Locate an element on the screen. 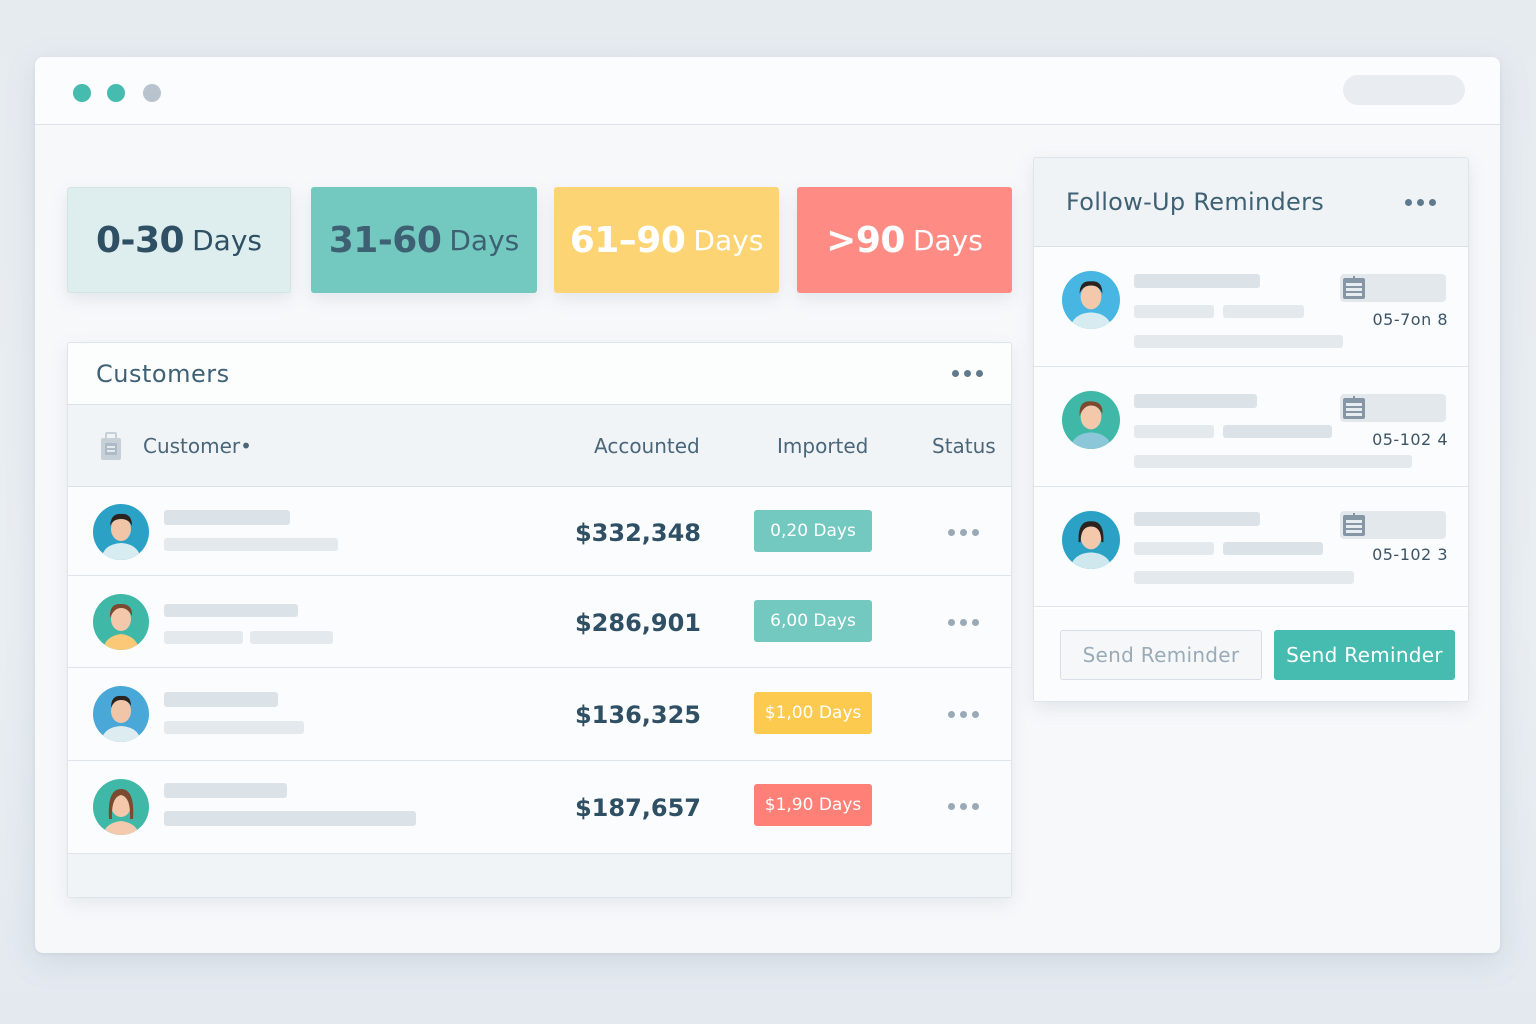  table-row: $187,657 $1,90 Days is located at coordinates (539, 807).